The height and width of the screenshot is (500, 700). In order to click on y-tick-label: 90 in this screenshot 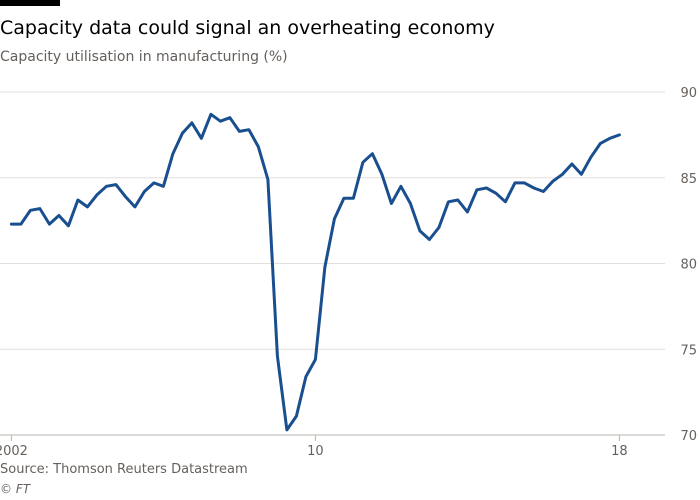, I will do `click(688, 93)`.